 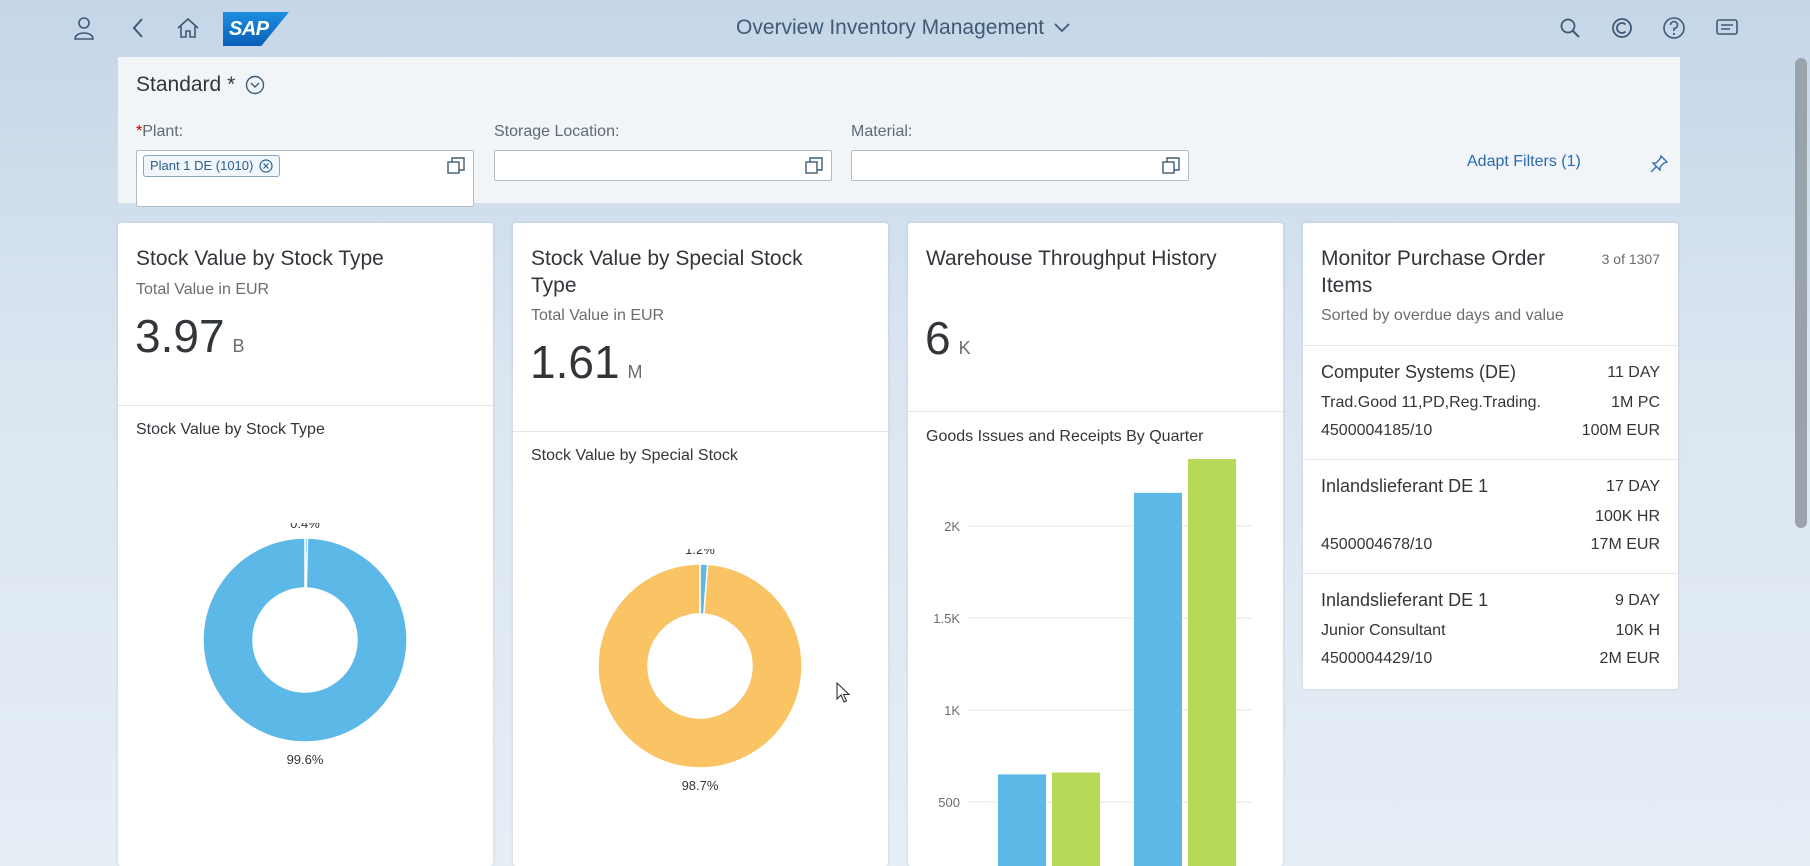 What do you see at coordinates (964, 348) in the screenshot?
I see `kpi-unit: K` at bounding box center [964, 348].